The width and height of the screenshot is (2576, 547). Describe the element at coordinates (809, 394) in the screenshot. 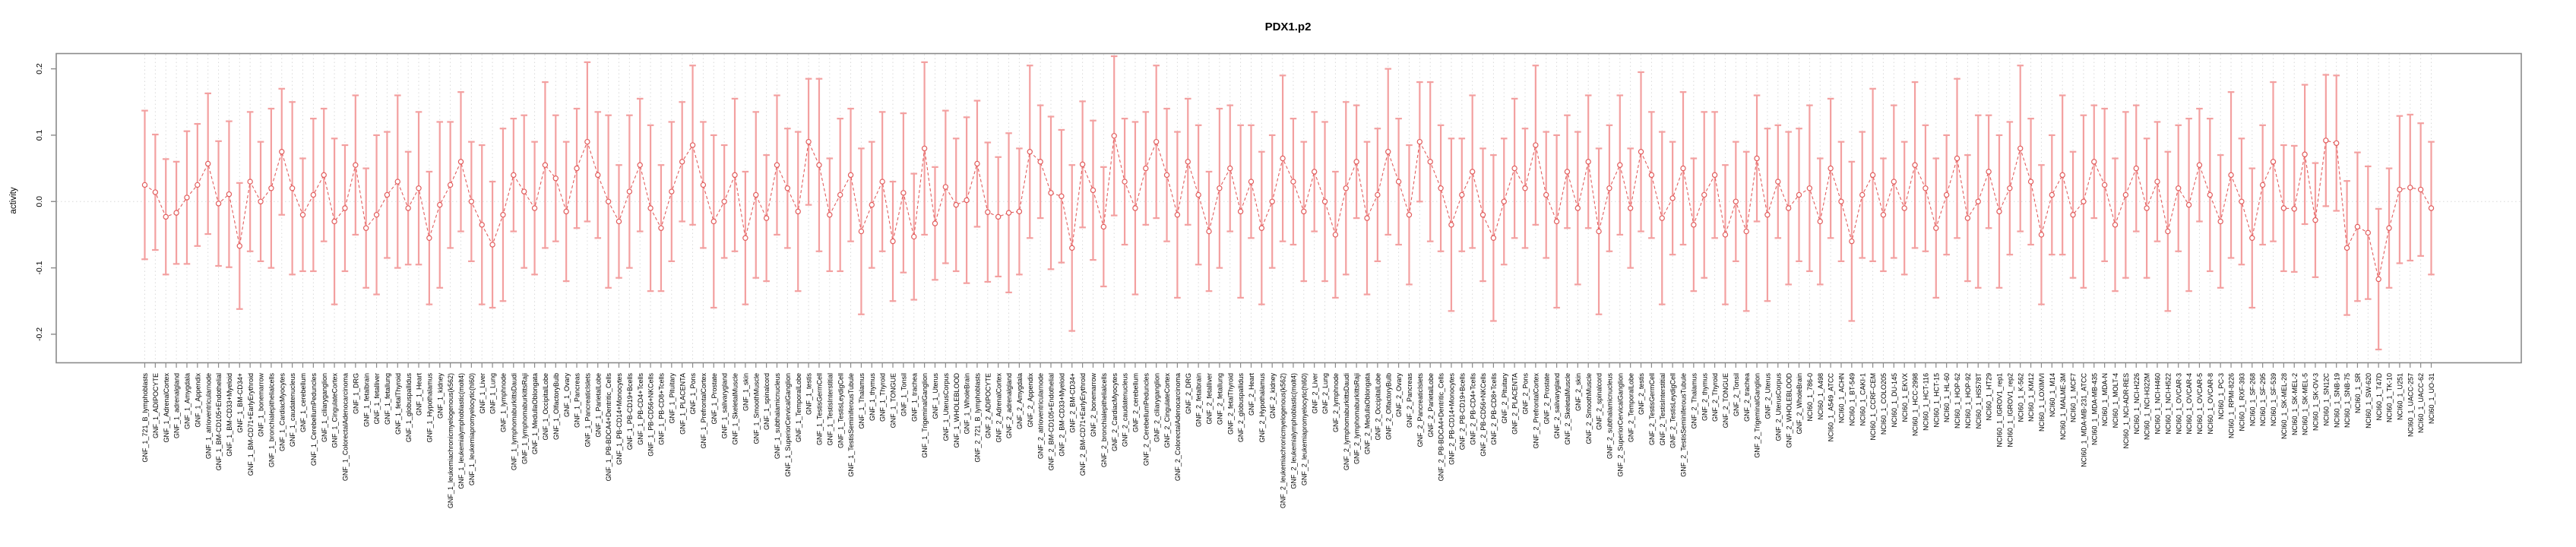

I see `x-tick-label: GNF_1_testis` at that location.